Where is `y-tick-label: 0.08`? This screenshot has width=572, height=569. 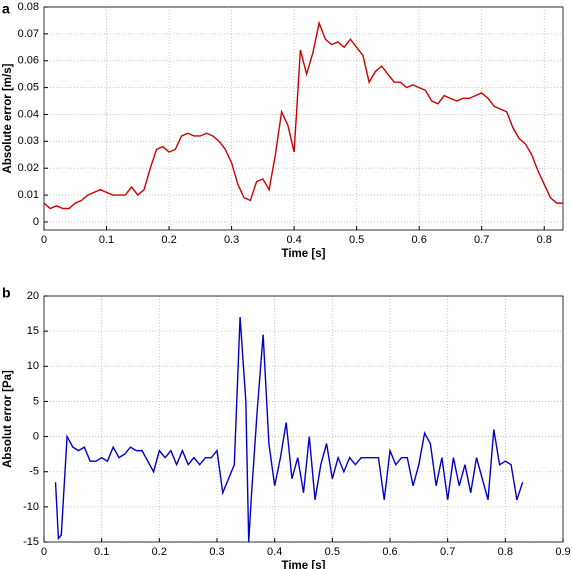
y-tick-label: 0.08 is located at coordinates (28, 7).